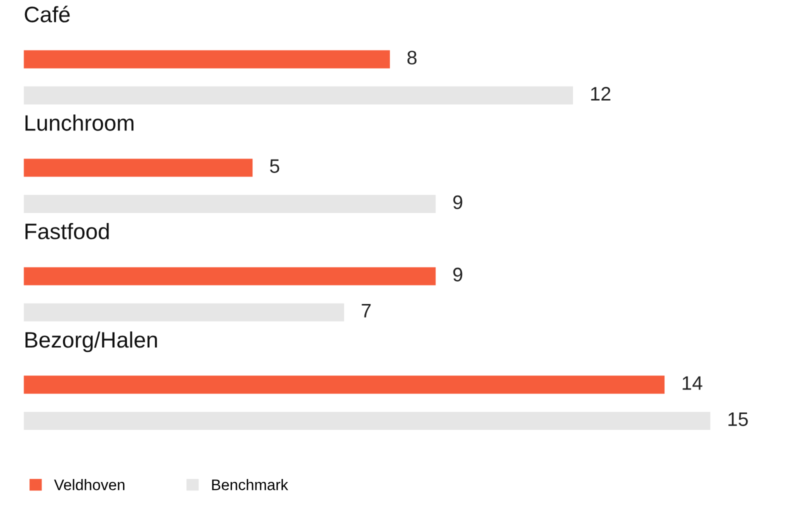  What do you see at coordinates (80, 122) in the screenshot?
I see `y-tick-label: Lunchroom` at bounding box center [80, 122].